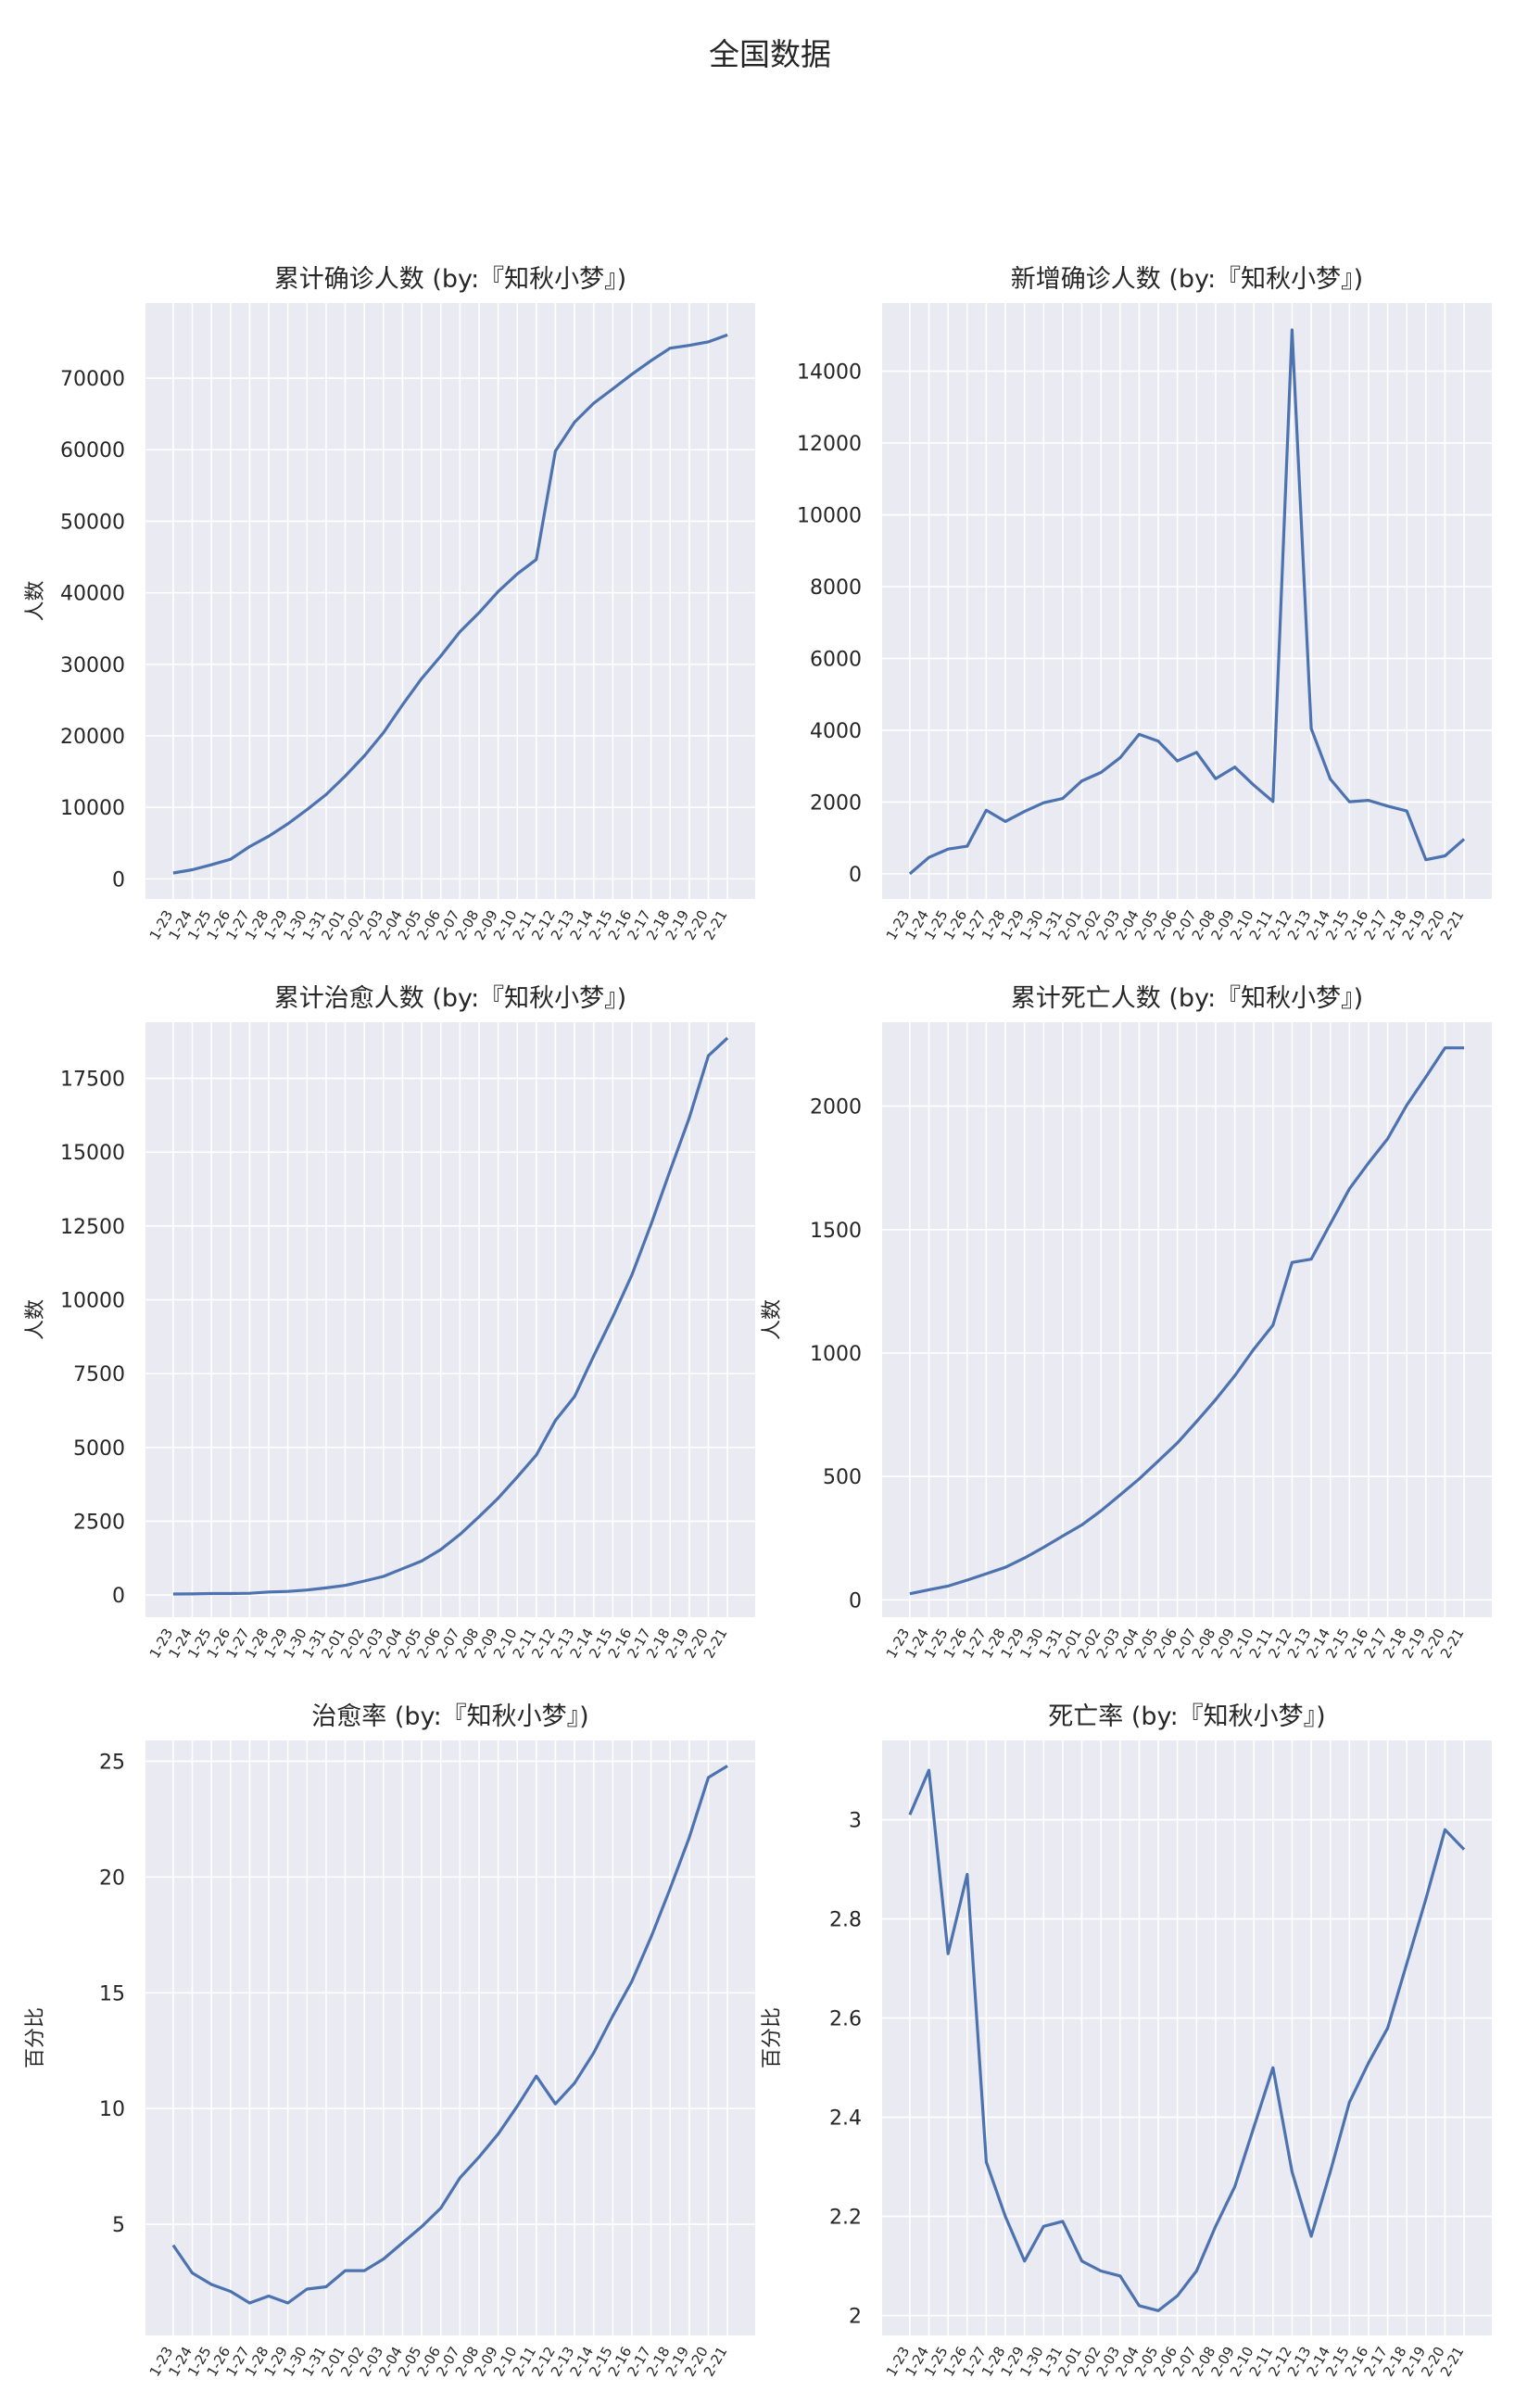  Describe the element at coordinates (92, 594) in the screenshot. I see `y-tick-label: 40000` at that location.